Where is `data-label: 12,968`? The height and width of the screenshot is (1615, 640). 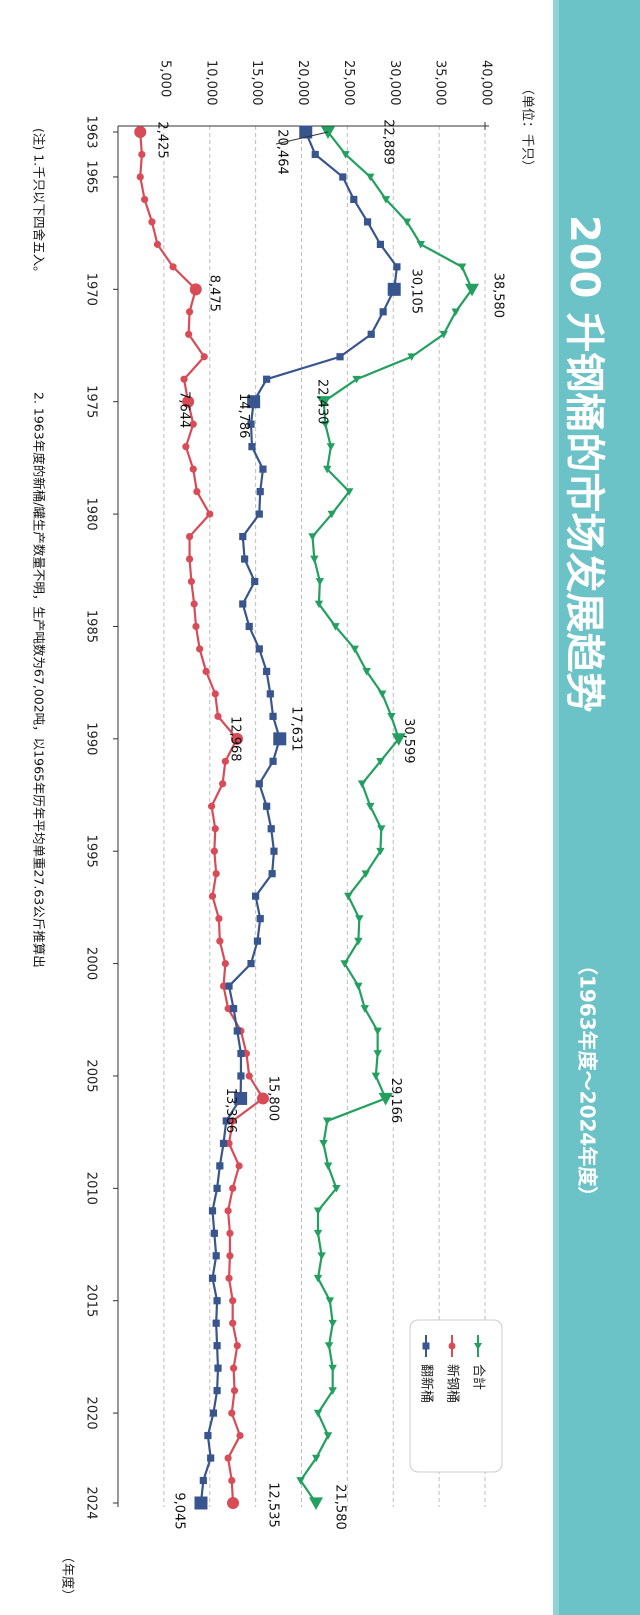 data-label: 12,968 is located at coordinates (234, 739).